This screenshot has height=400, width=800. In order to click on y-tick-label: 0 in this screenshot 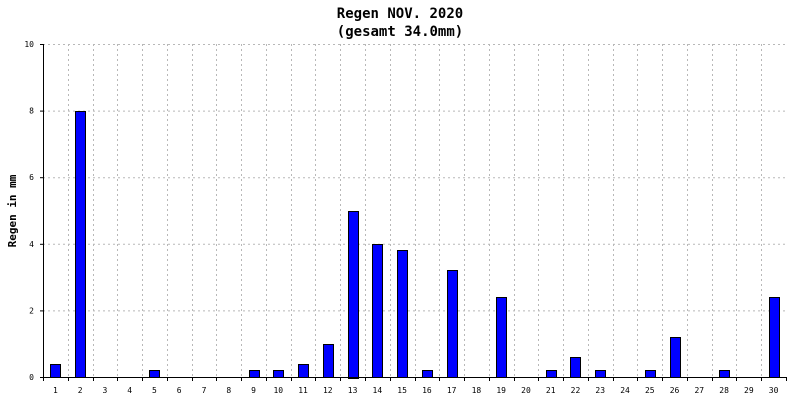, I will do `click(31, 377)`.